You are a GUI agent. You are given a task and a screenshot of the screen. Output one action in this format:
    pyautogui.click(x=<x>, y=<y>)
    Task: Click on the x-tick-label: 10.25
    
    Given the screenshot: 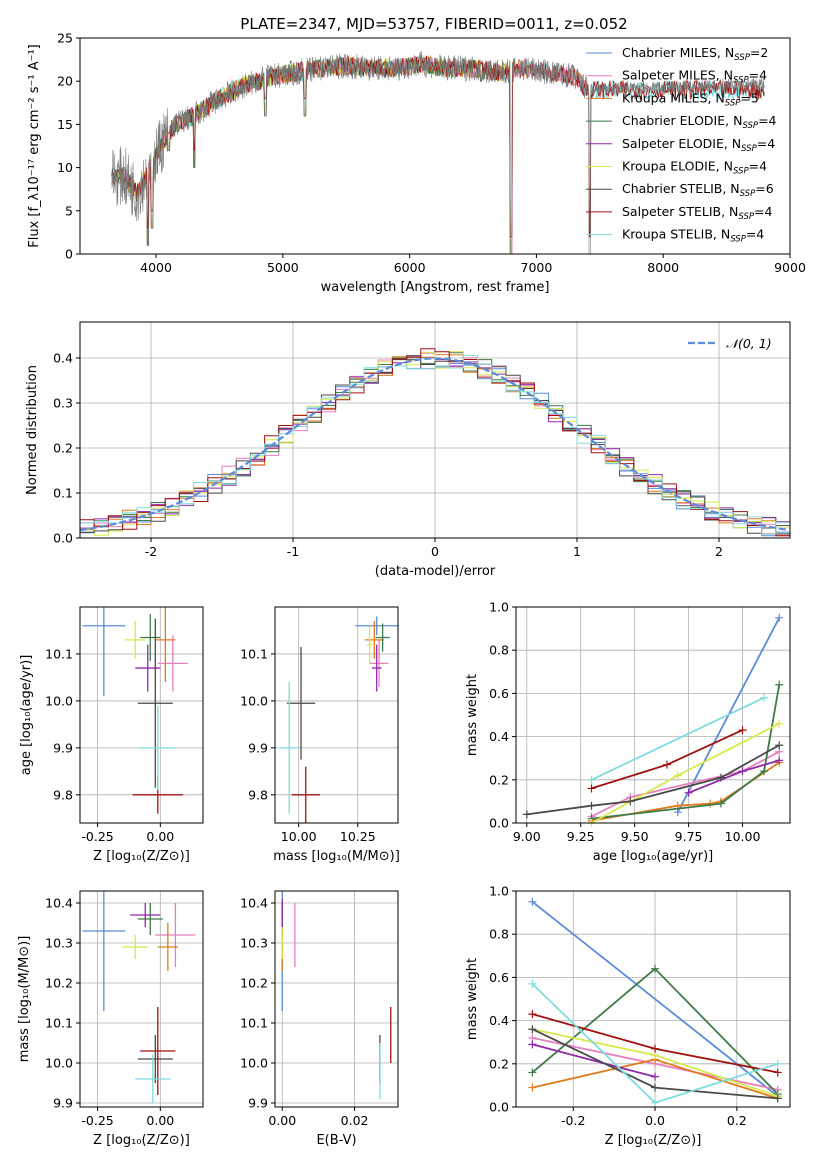 What is the action you would take?
    pyautogui.click(x=358, y=836)
    